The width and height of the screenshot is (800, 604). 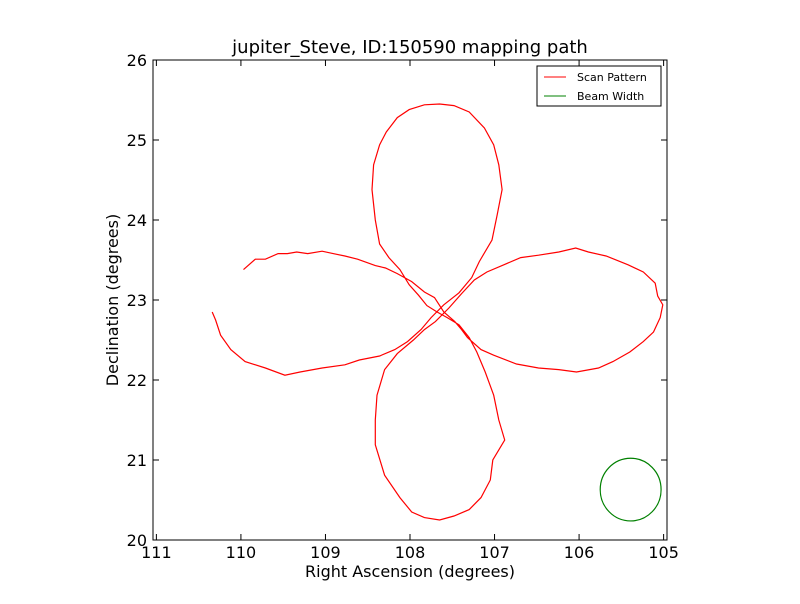 I want to click on x-tick-label: 111, so click(x=156, y=552).